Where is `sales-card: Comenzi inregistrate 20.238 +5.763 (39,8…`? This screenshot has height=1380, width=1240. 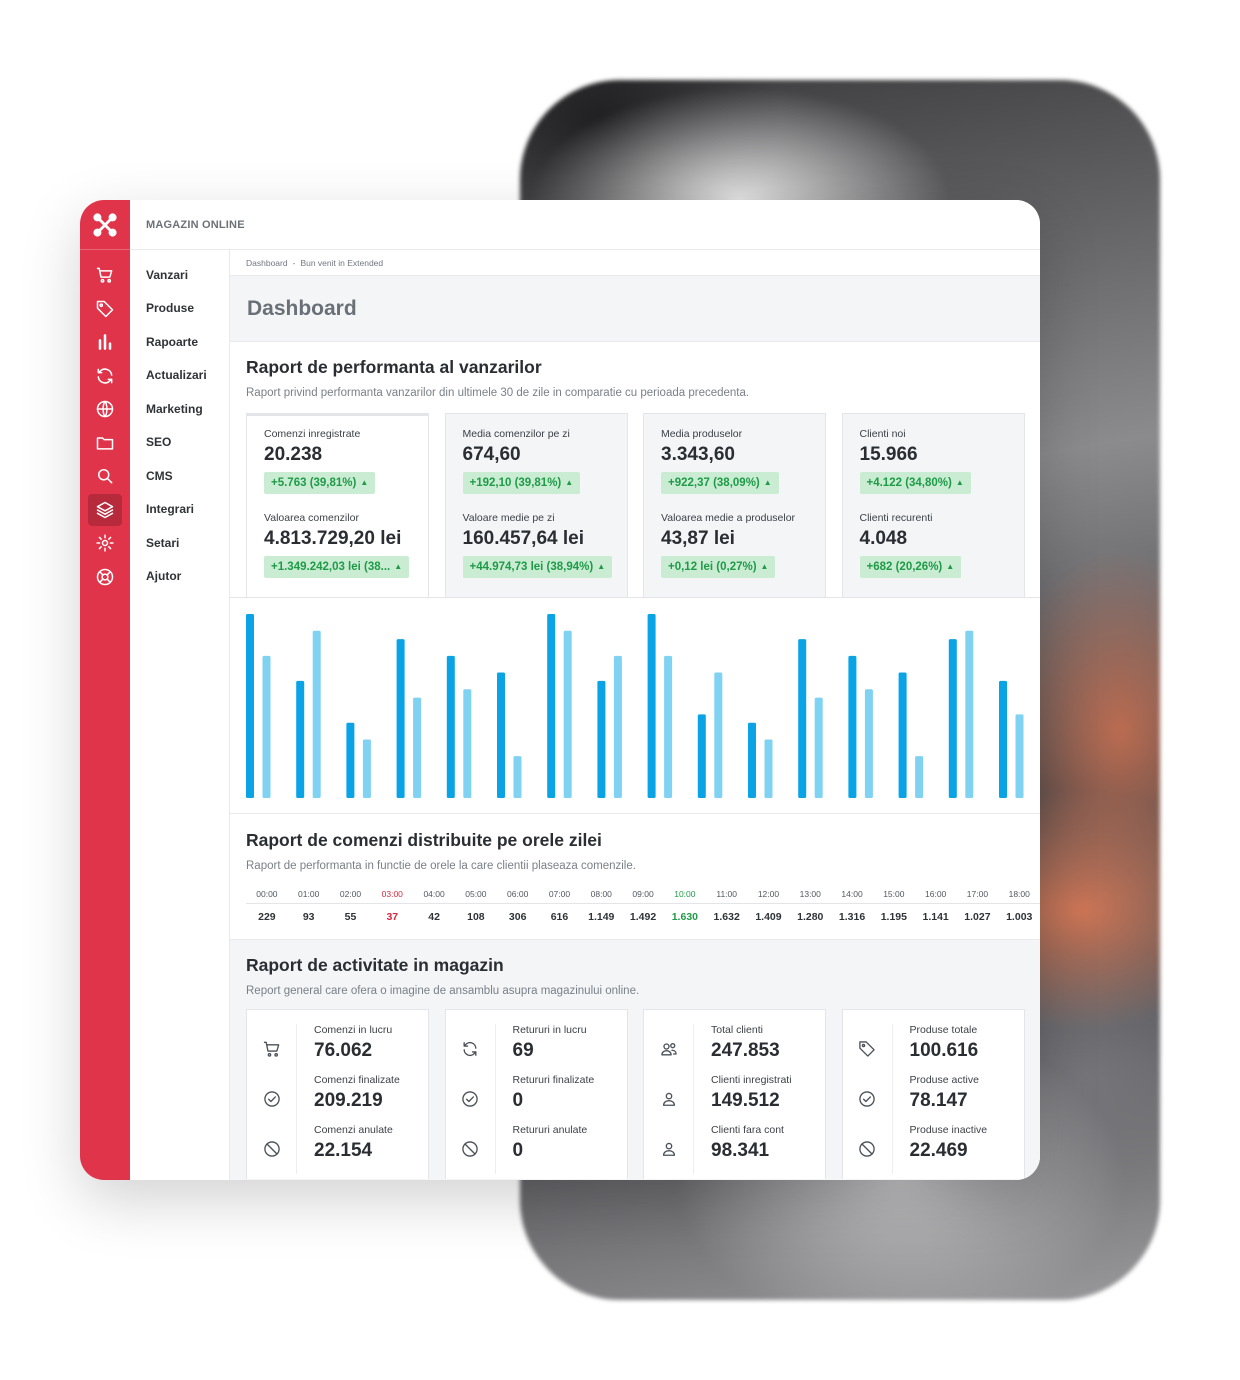 sales-card: Comenzi inregistrate 20.238 +5.763 (39,8… is located at coordinates (337, 505).